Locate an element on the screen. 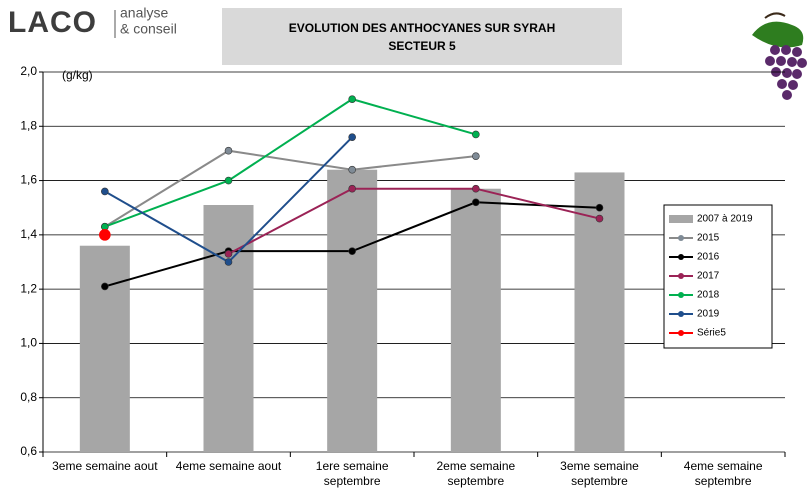 This screenshot has width=810, height=493. logo-tagline: analyse is located at coordinates (144, 13).